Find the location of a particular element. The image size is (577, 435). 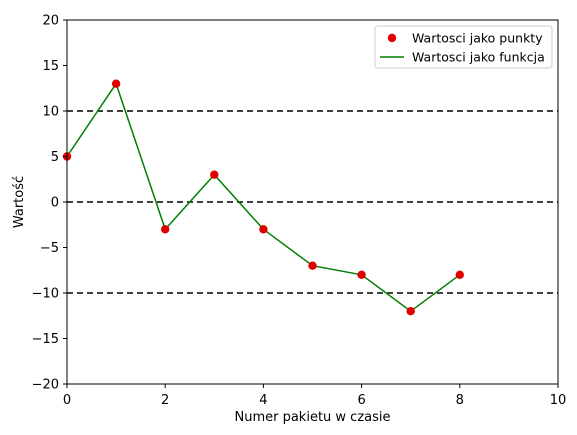

x-axis-label: Numer pakietu w czasie is located at coordinates (312, 417).